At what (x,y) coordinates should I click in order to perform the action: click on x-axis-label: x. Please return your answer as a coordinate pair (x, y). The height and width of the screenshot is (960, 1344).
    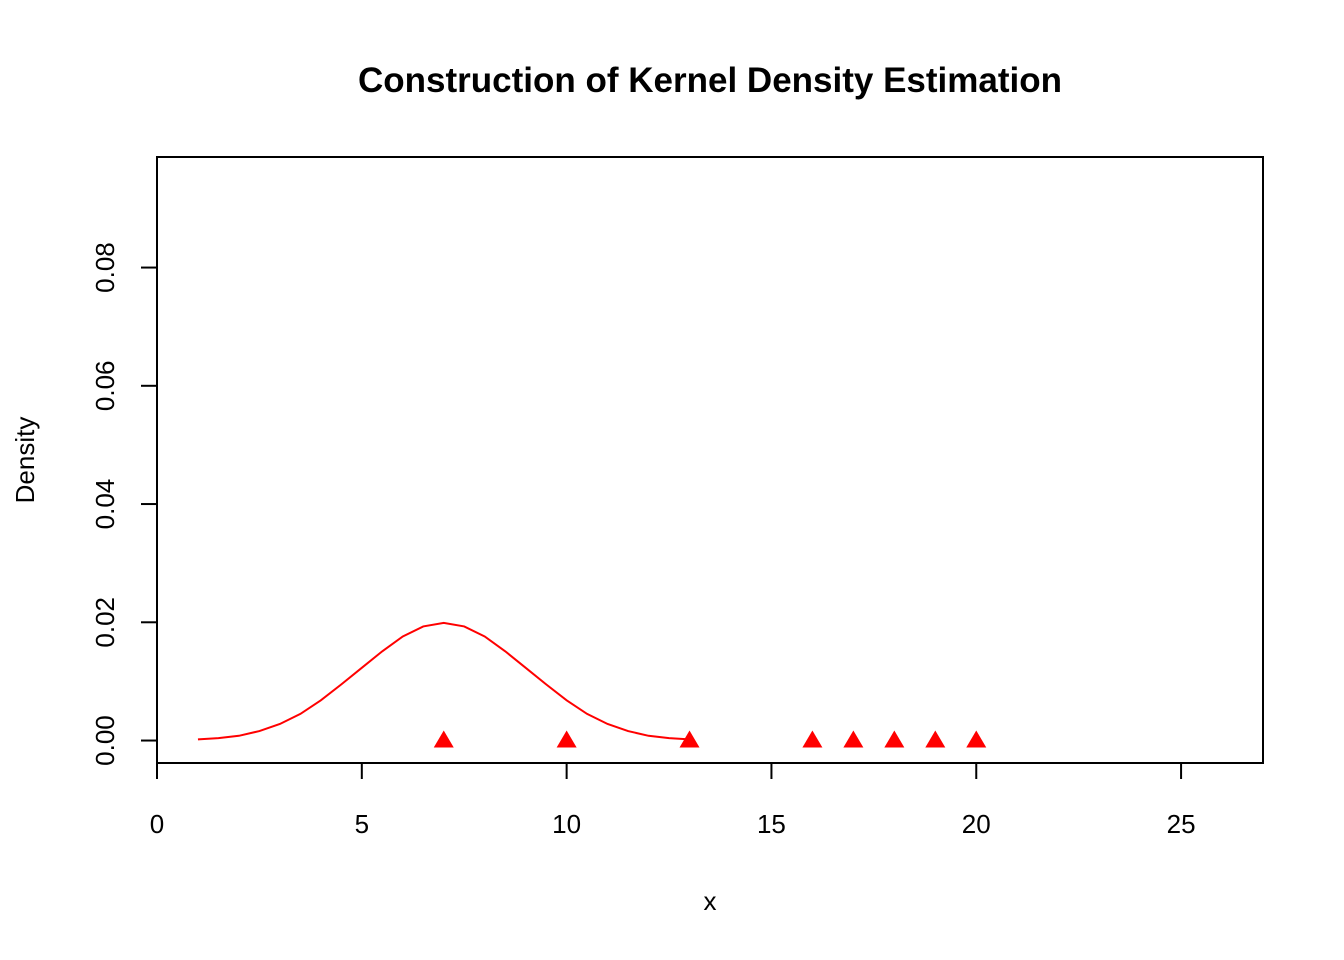
    Looking at the image, I should click on (710, 901).